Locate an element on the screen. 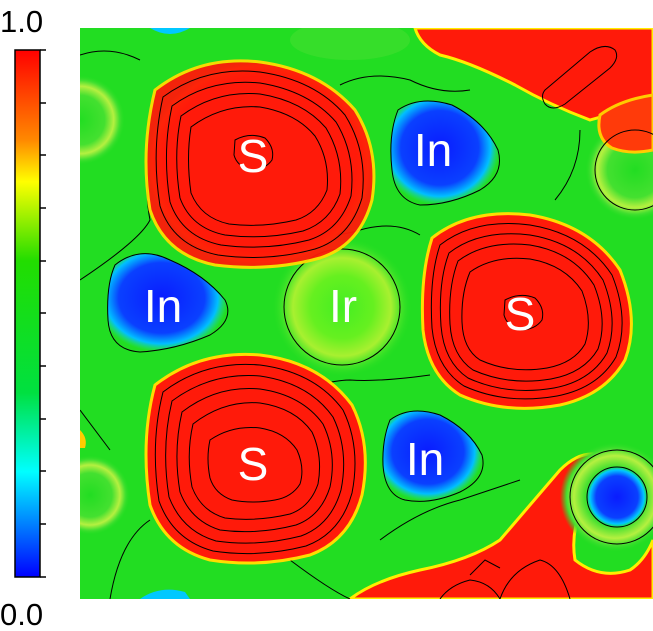  atom-ir-basin is located at coordinates (342, 307).